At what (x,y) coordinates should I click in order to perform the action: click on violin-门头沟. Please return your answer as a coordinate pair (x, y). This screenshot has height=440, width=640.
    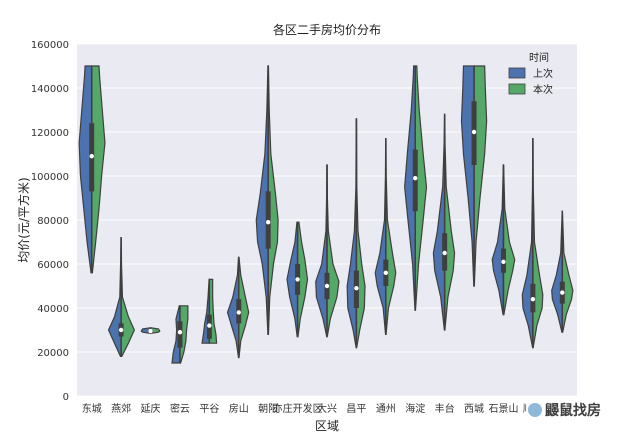
    Looking at the image, I should click on (562, 271).